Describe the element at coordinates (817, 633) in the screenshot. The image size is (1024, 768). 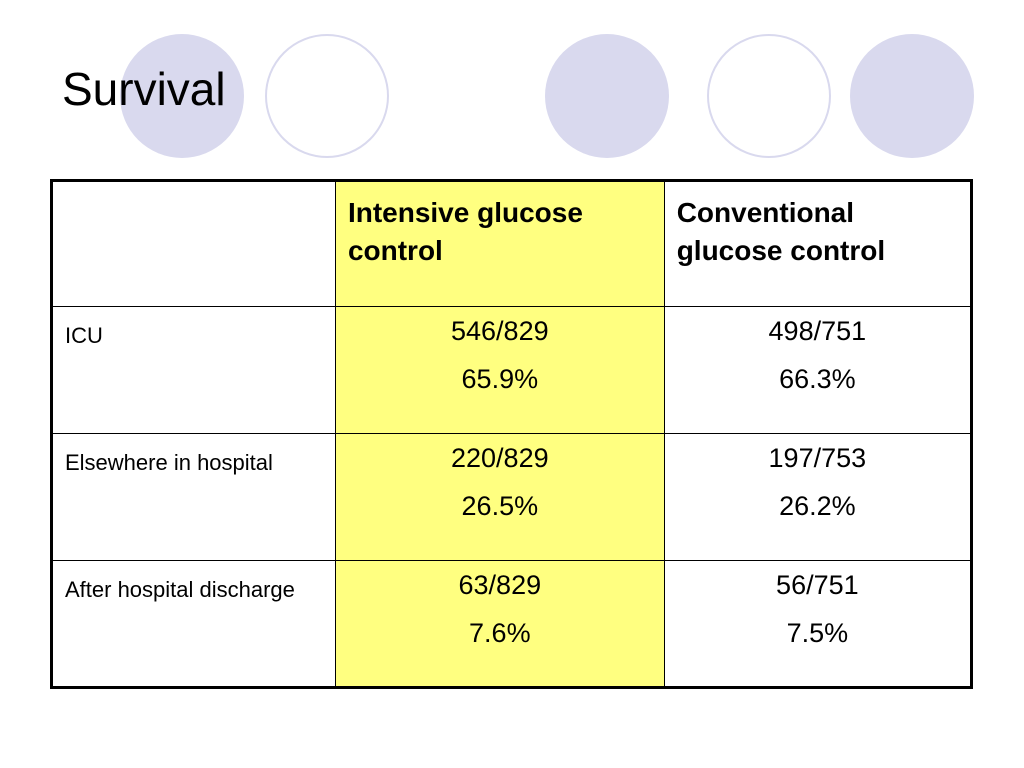
I see `conventional-percent: 7.5%` at that location.